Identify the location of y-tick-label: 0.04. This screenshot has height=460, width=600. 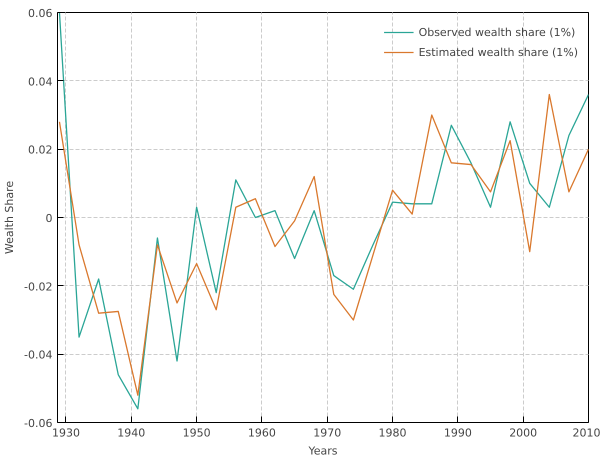
(40, 81).